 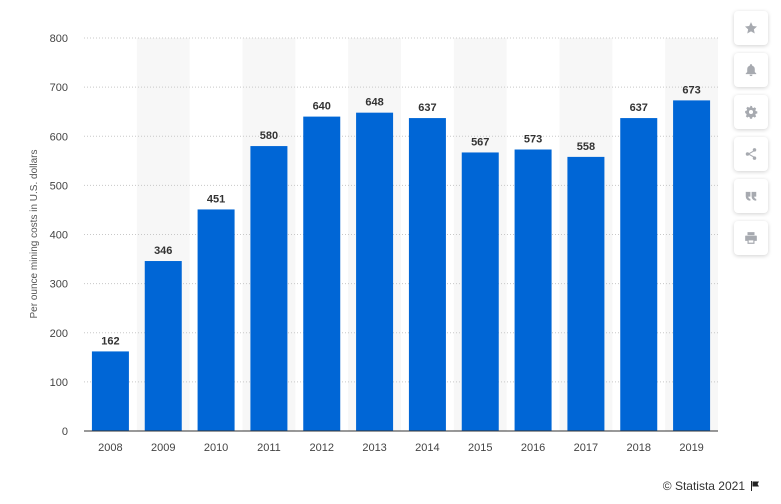 I want to click on data-label: 648, so click(x=374, y=103).